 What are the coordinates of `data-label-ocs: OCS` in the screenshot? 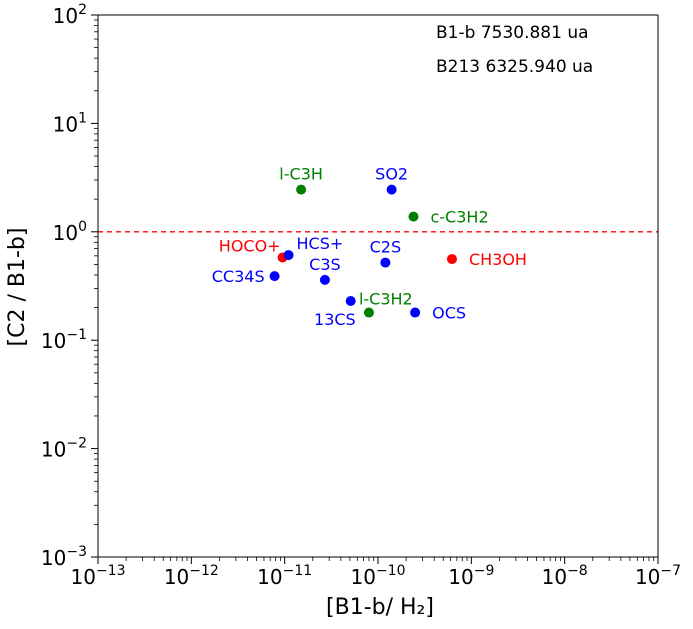 It's located at (449, 313).